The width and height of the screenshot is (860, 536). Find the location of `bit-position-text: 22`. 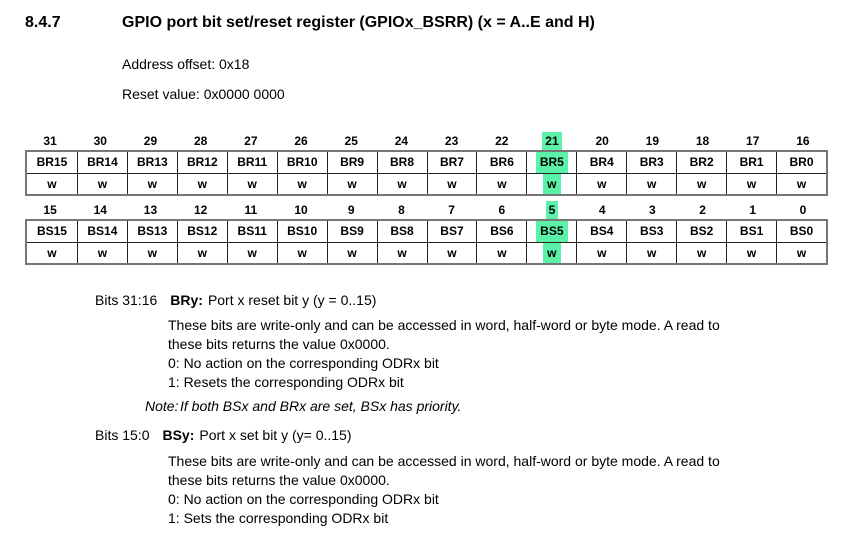

bit-position-text: 22 is located at coordinates (502, 141).